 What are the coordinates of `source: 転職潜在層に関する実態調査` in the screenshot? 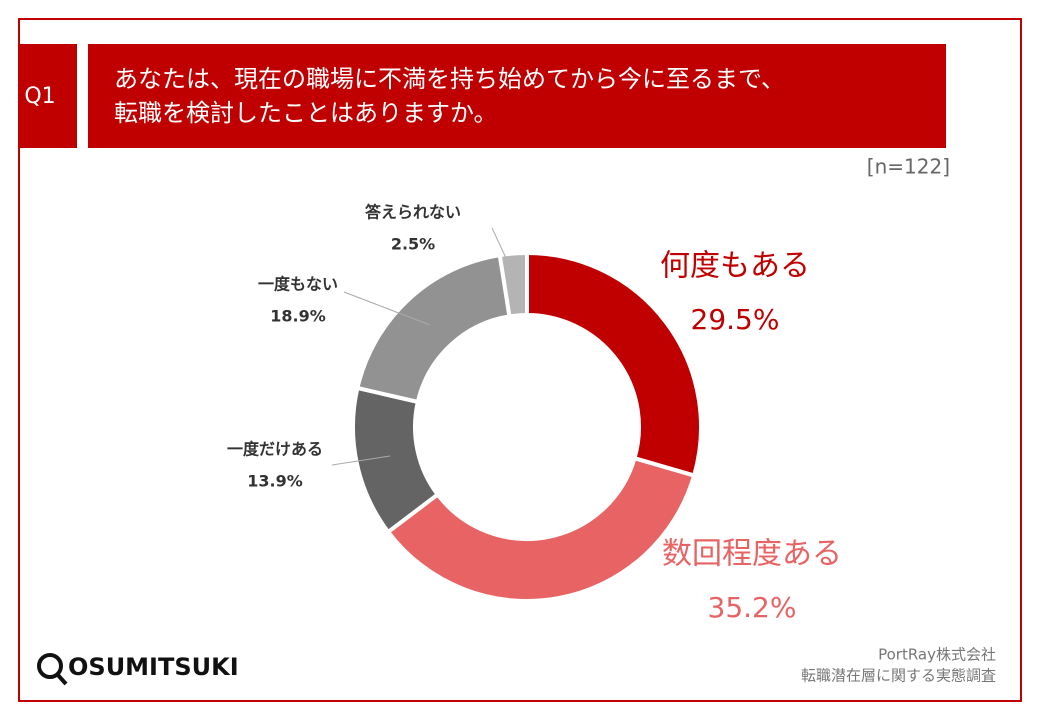 It's located at (898, 676).